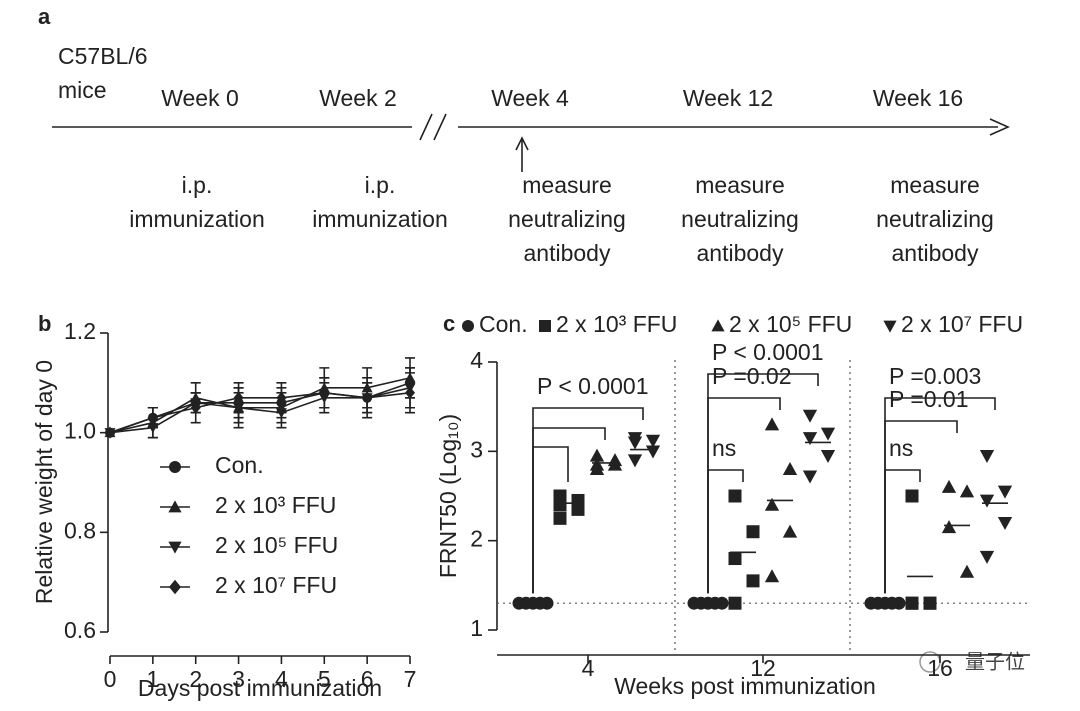  Describe the element at coordinates (935, 253) in the screenshot. I see `step-label: antibody` at that location.